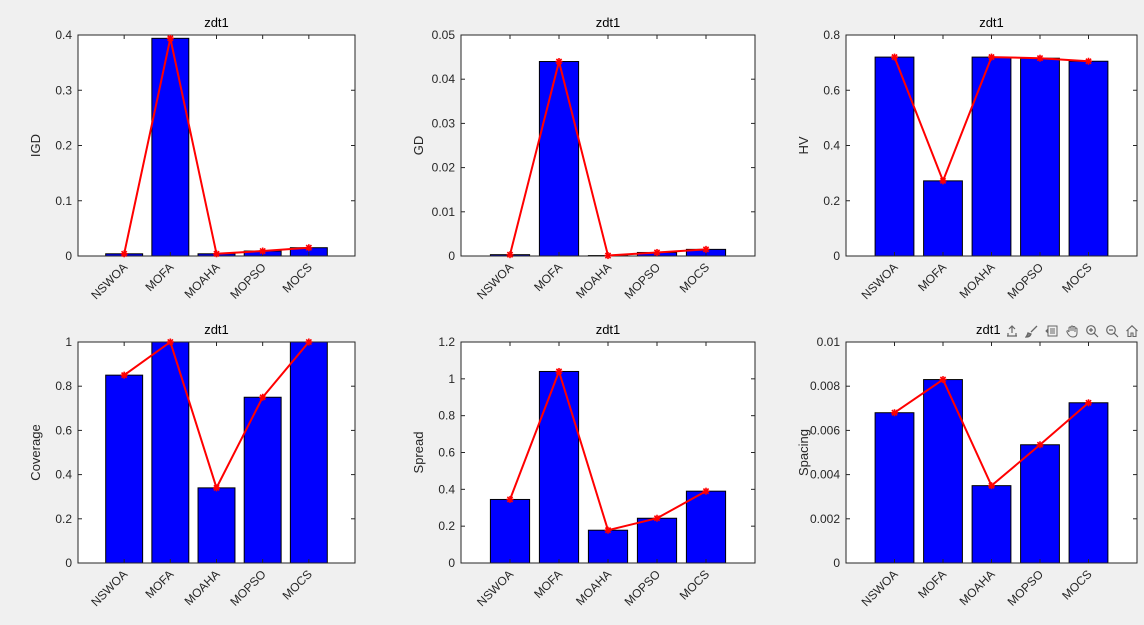 The image size is (1144, 625). Describe the element at coordinates (63, 90) in the screenshot. I see `y-tick-label: 0.3` at that location.